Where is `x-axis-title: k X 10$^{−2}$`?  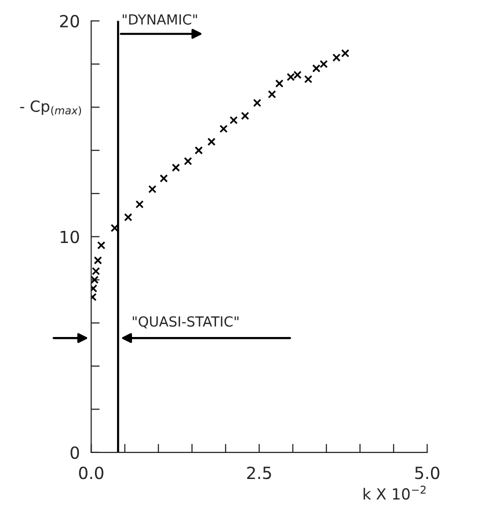 x-axis-title: k X 10$^{−2}$ is located at coordinates (395, 493).